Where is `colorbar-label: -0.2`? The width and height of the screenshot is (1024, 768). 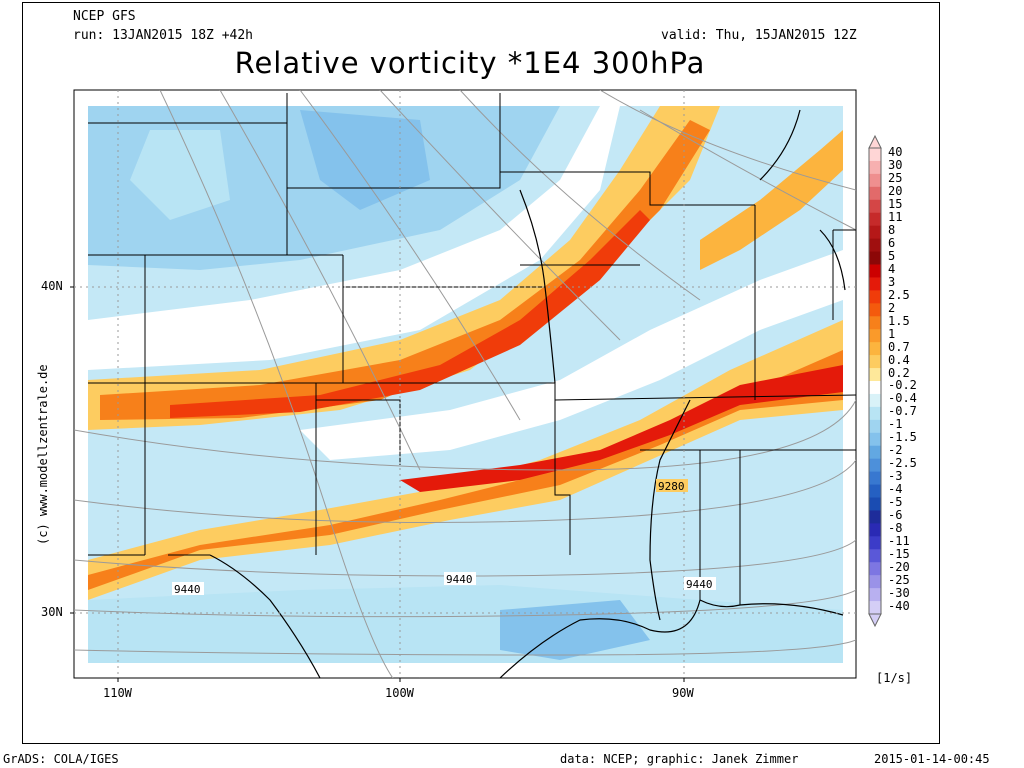
colorbar-label: -0.2 is located at coordinates (902, 385).